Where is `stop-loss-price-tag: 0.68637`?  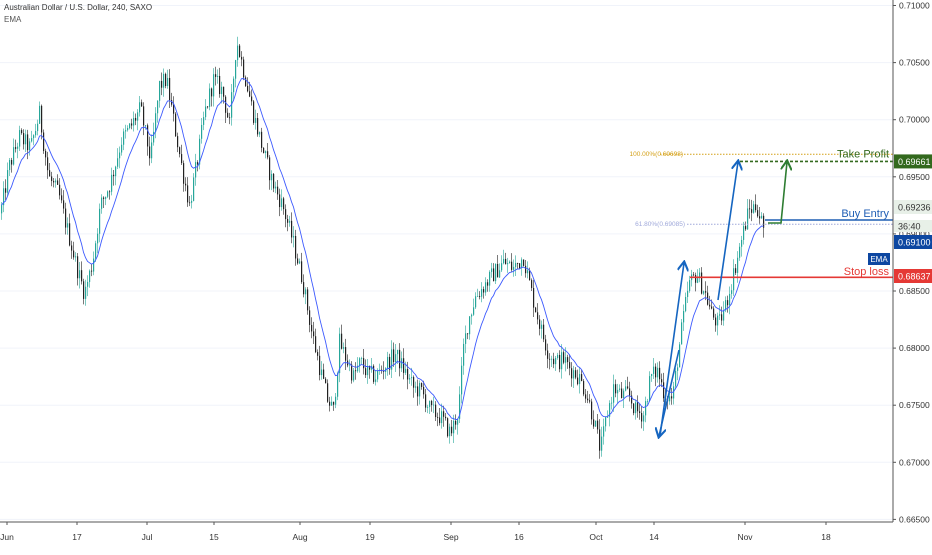
stop-loss-price-tag: 0.68637 is located at coordinates (913, 276).